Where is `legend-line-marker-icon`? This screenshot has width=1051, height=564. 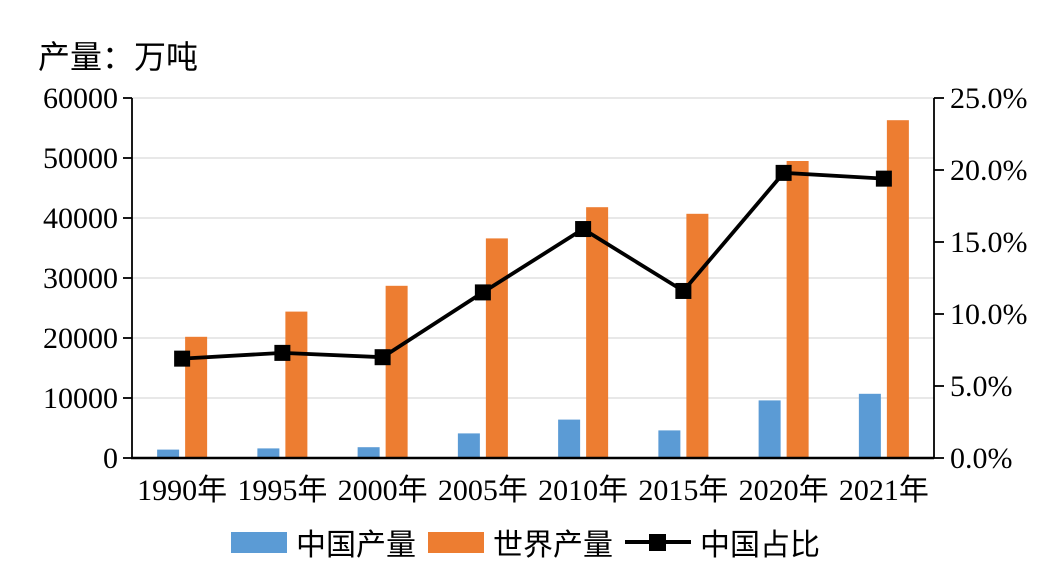
legend-line-marker-icon is located at coordinates (658, 542).